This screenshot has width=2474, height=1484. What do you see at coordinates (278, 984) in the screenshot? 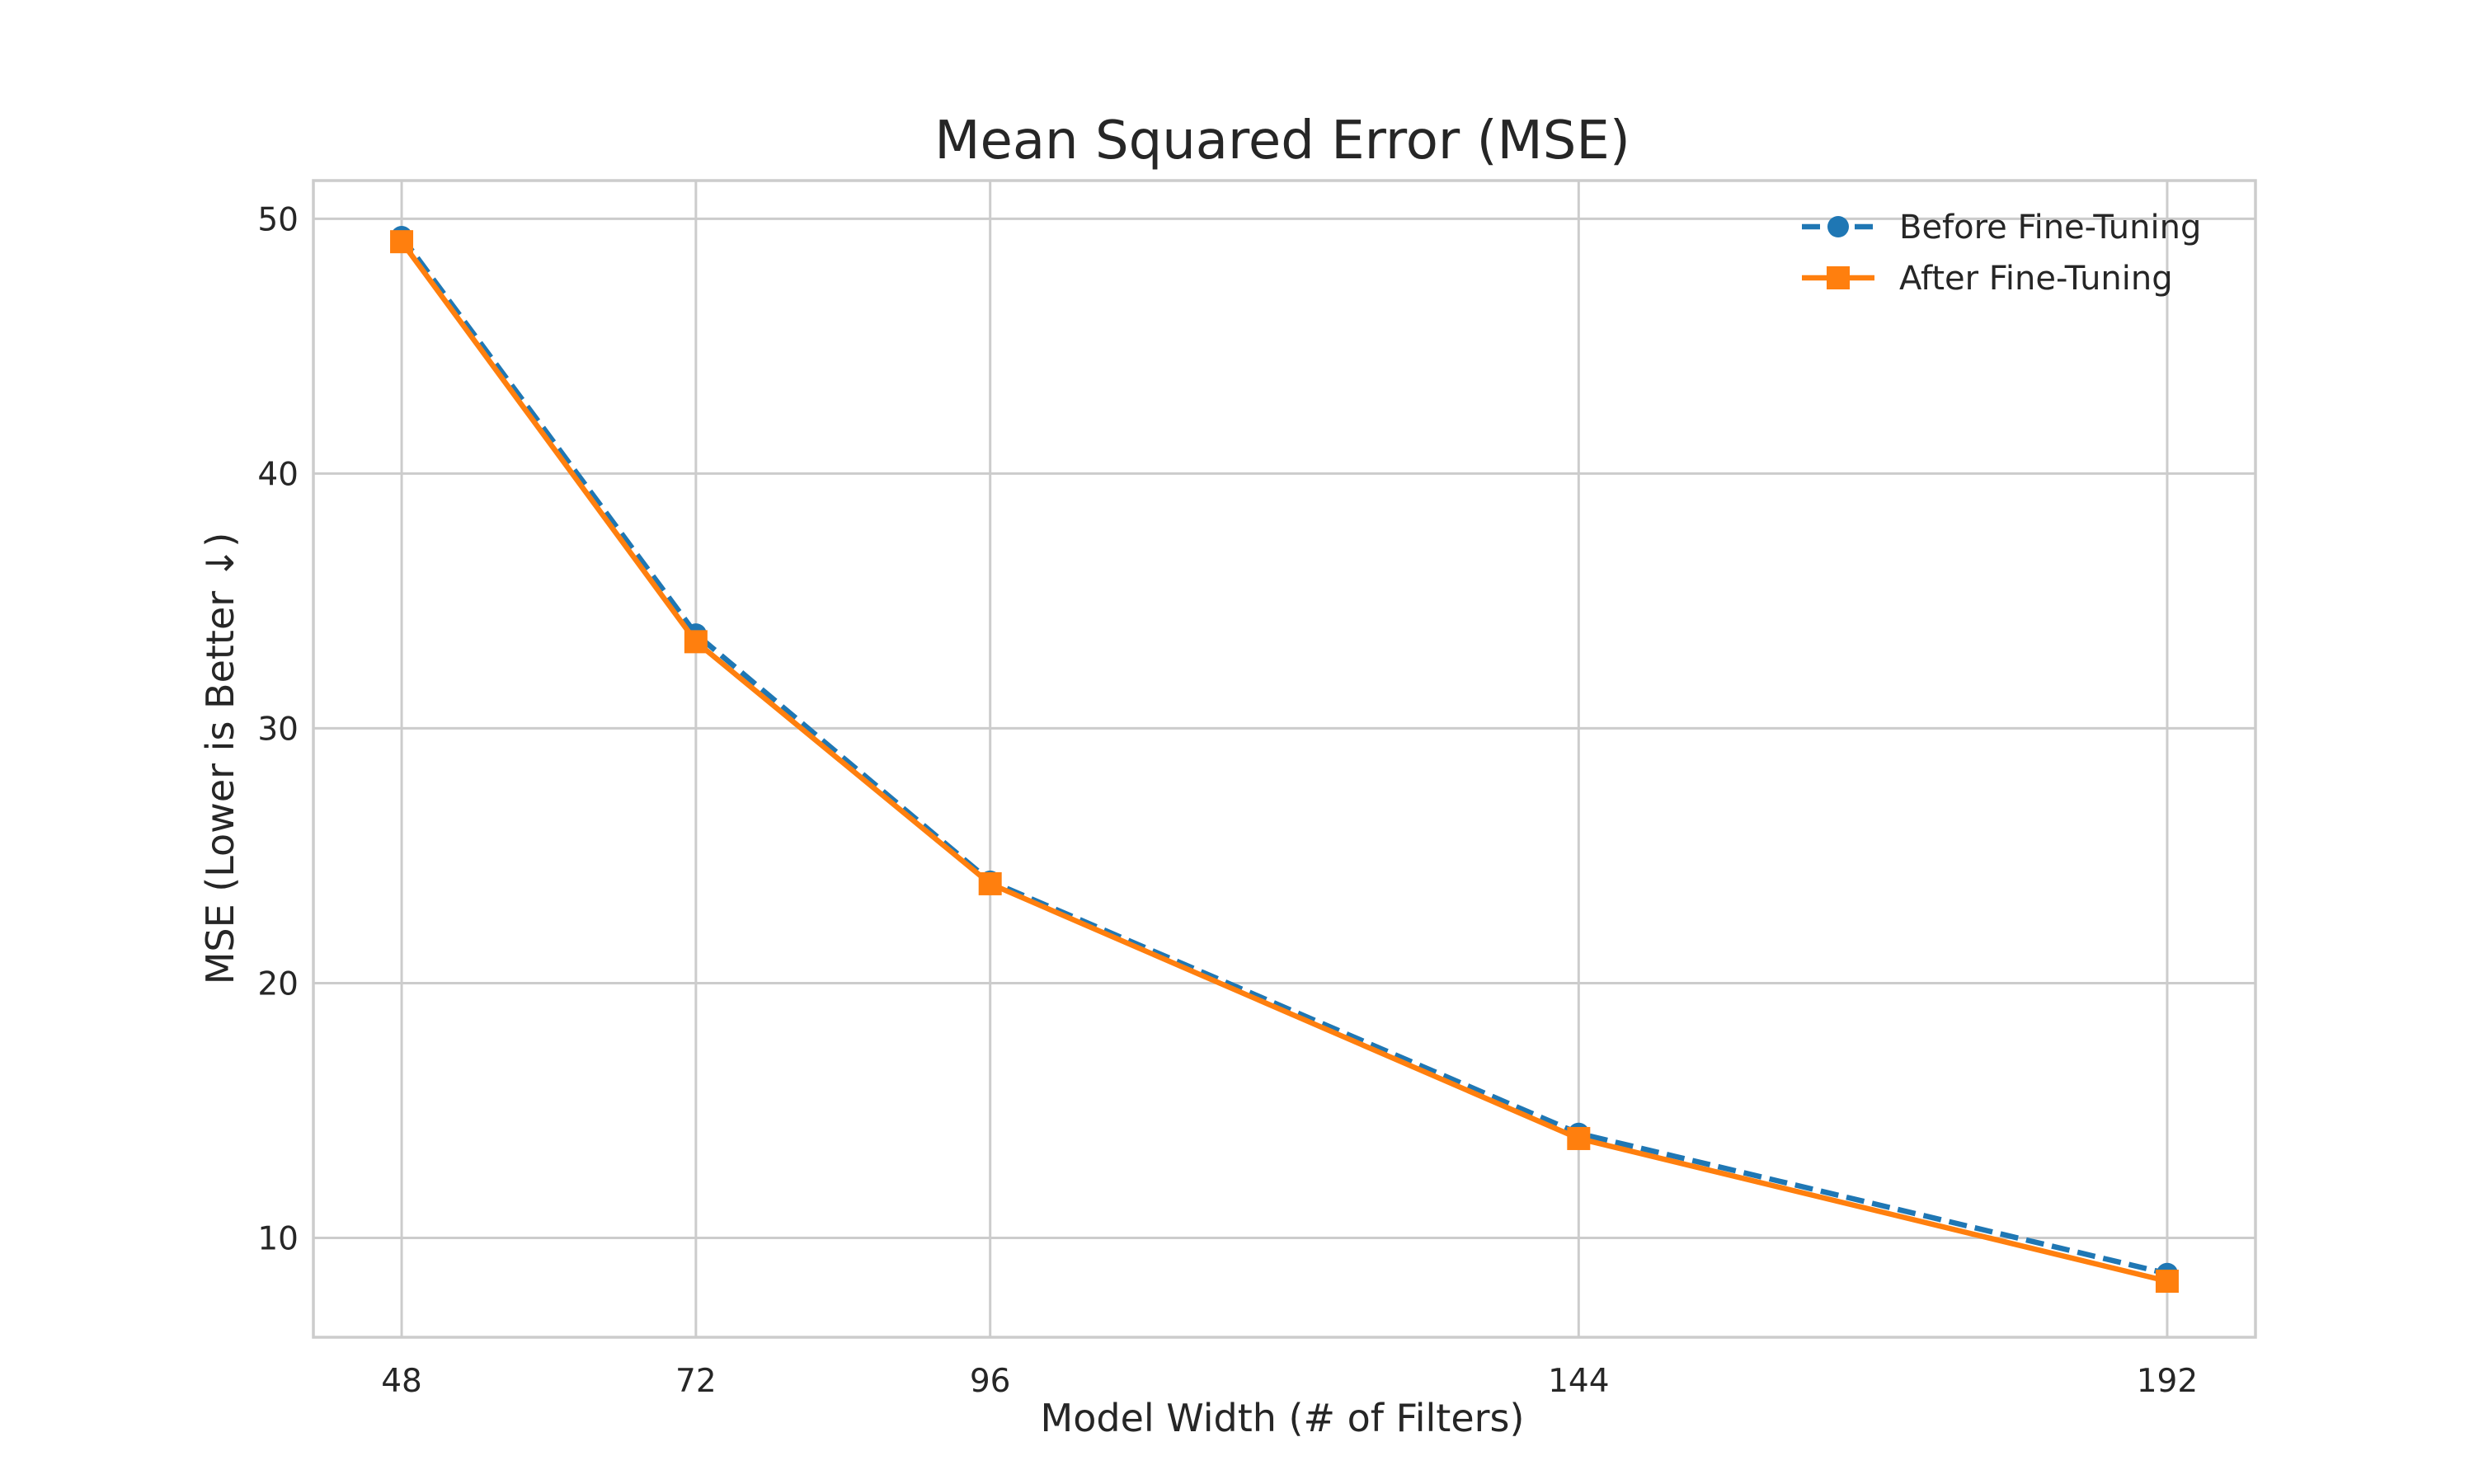
I see `y-tick-label: 20` at bounding box center [278, 984].